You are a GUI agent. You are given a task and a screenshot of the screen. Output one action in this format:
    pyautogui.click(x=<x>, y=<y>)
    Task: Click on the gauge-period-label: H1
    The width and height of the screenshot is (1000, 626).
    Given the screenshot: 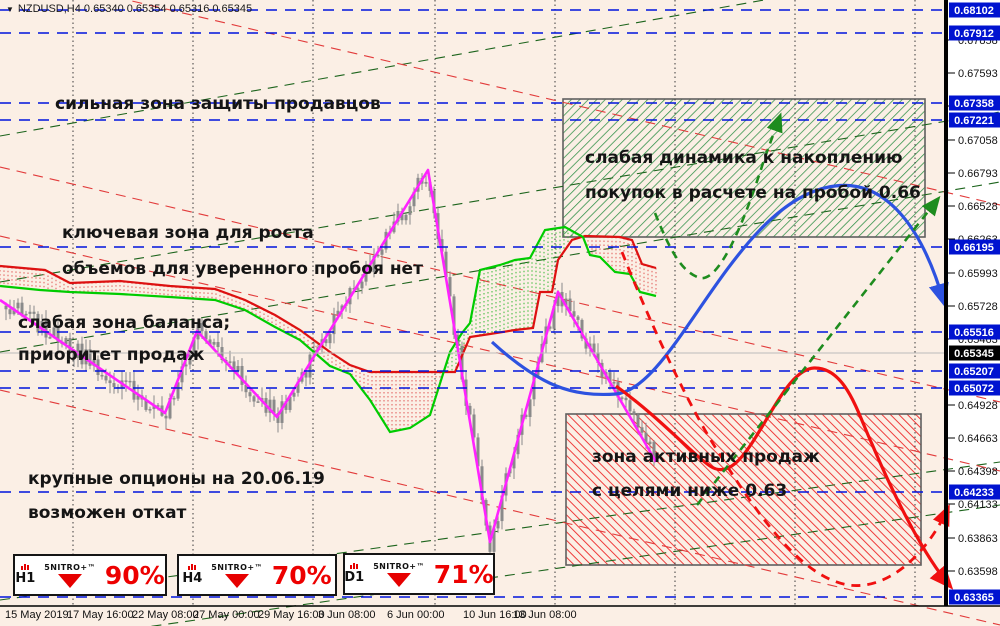 What is the action you would take?
    pyautogui.click(x=25, y=578)
    